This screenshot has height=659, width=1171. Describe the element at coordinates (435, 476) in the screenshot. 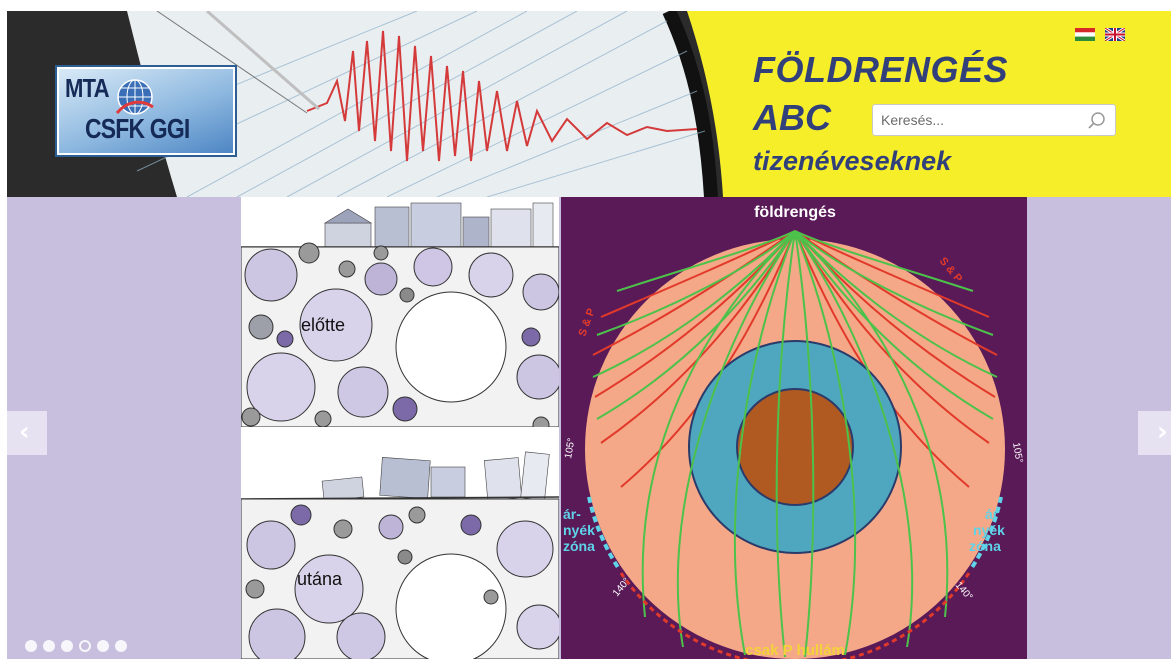

I see `buildings-bottom` at that location.